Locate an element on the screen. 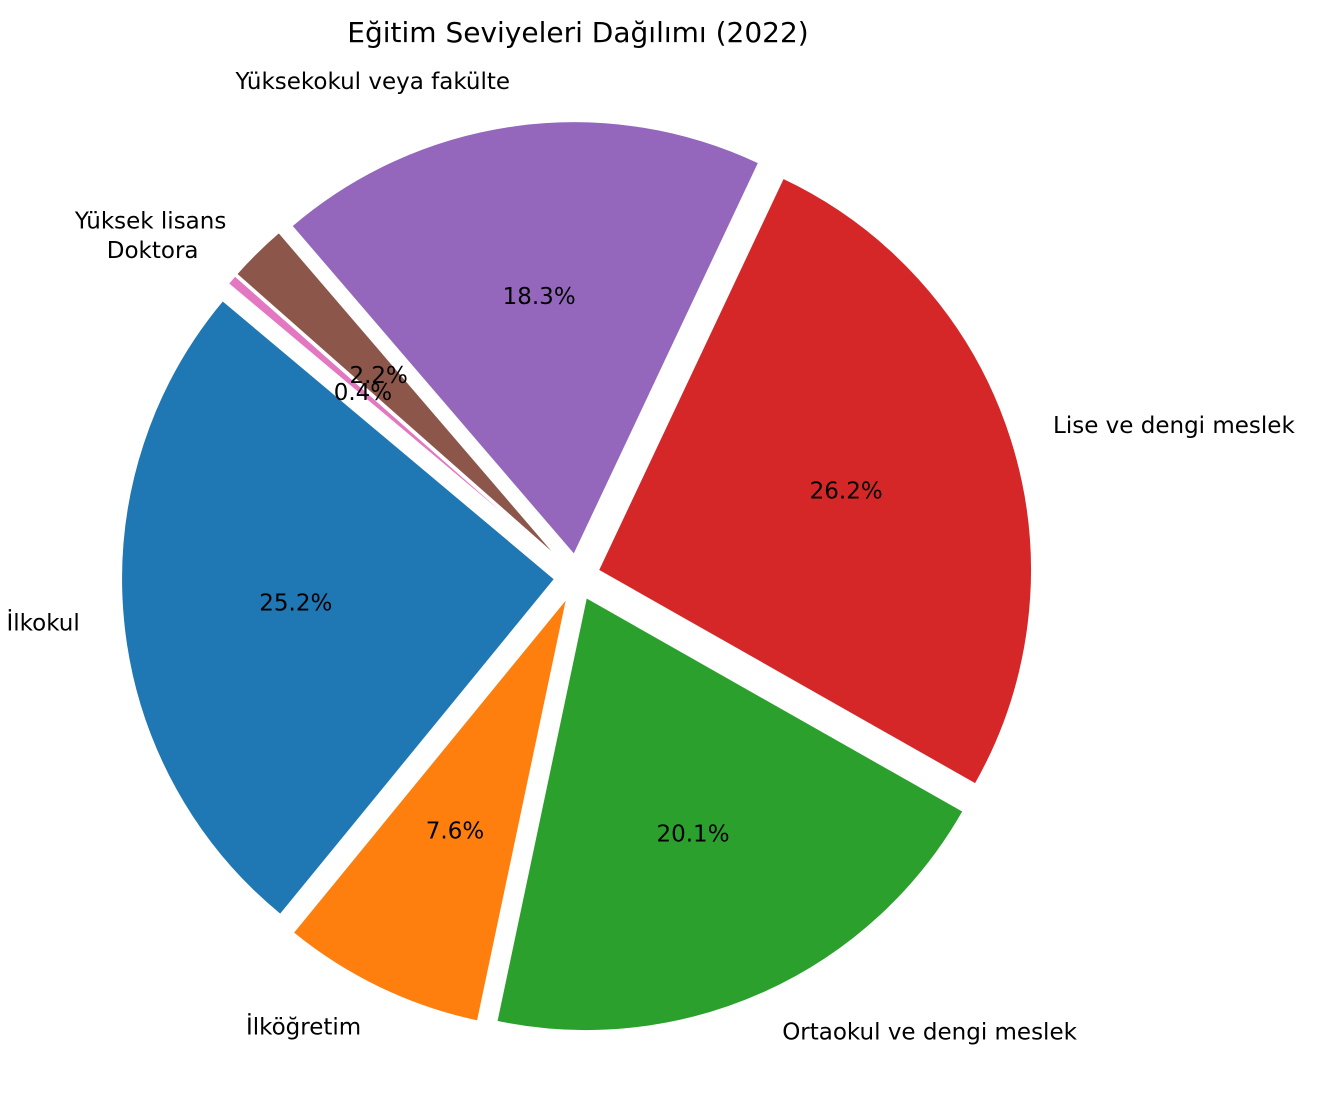  pie-slice-doktora is located at coordinates (393, 418).